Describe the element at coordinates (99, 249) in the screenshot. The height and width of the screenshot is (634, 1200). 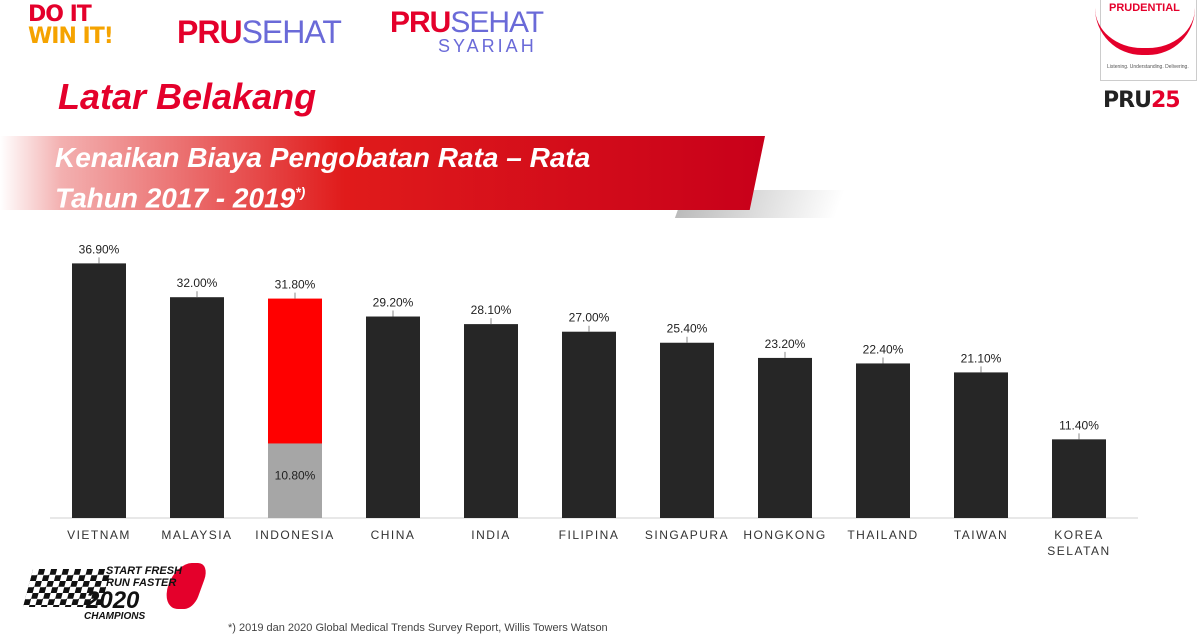
I see `data-label: 36.90%` at that location.